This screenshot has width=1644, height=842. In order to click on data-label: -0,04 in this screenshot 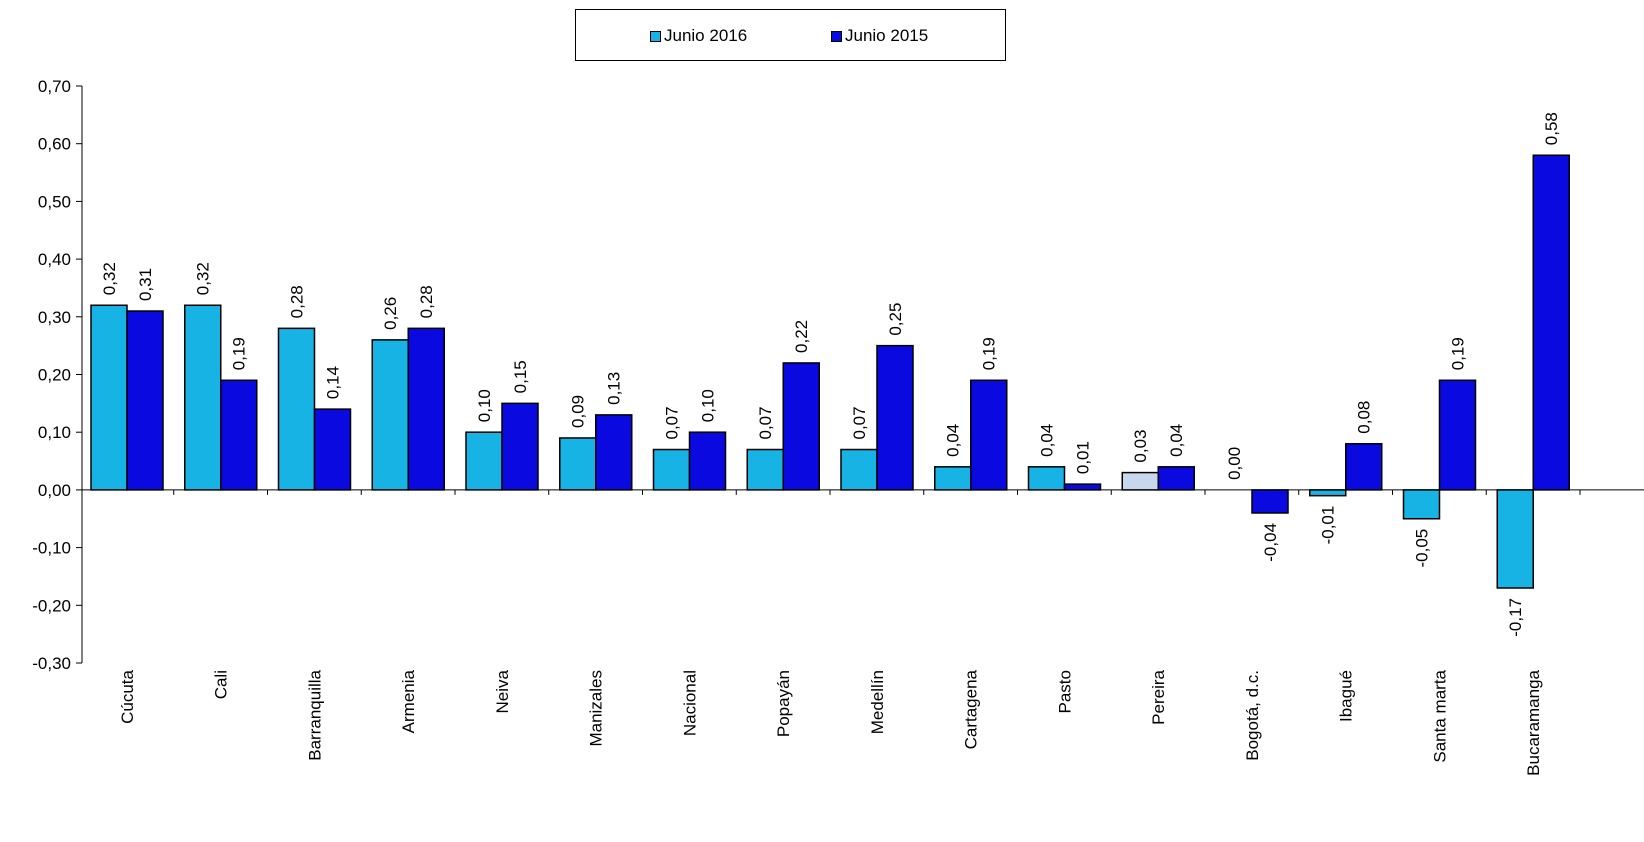, I will do `click(1270, 542)`.